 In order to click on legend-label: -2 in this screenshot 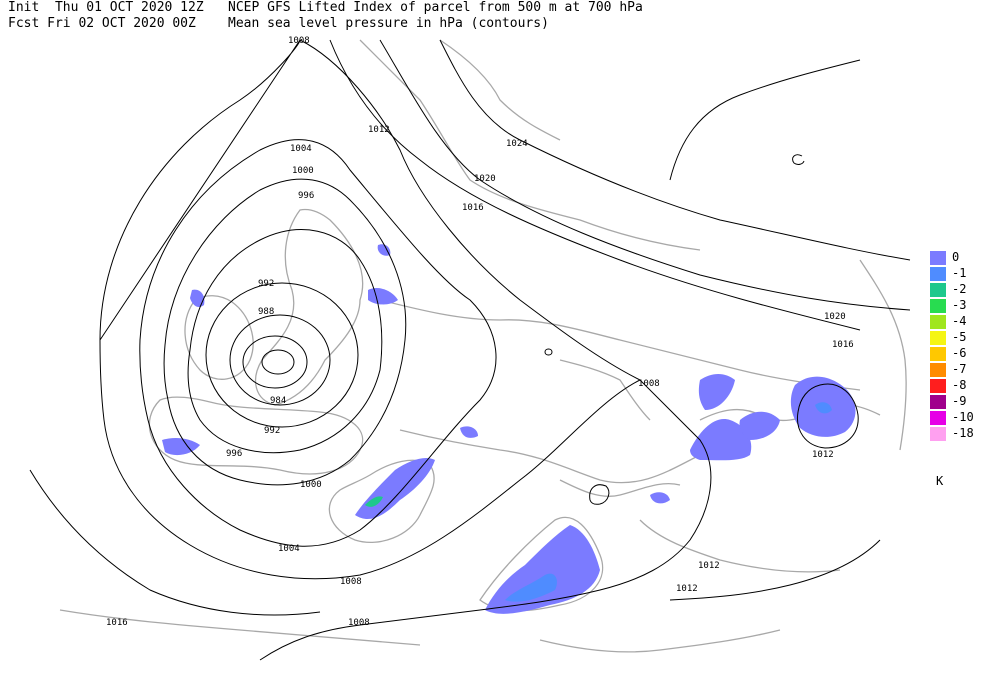, I will do `click(959, 289)`.